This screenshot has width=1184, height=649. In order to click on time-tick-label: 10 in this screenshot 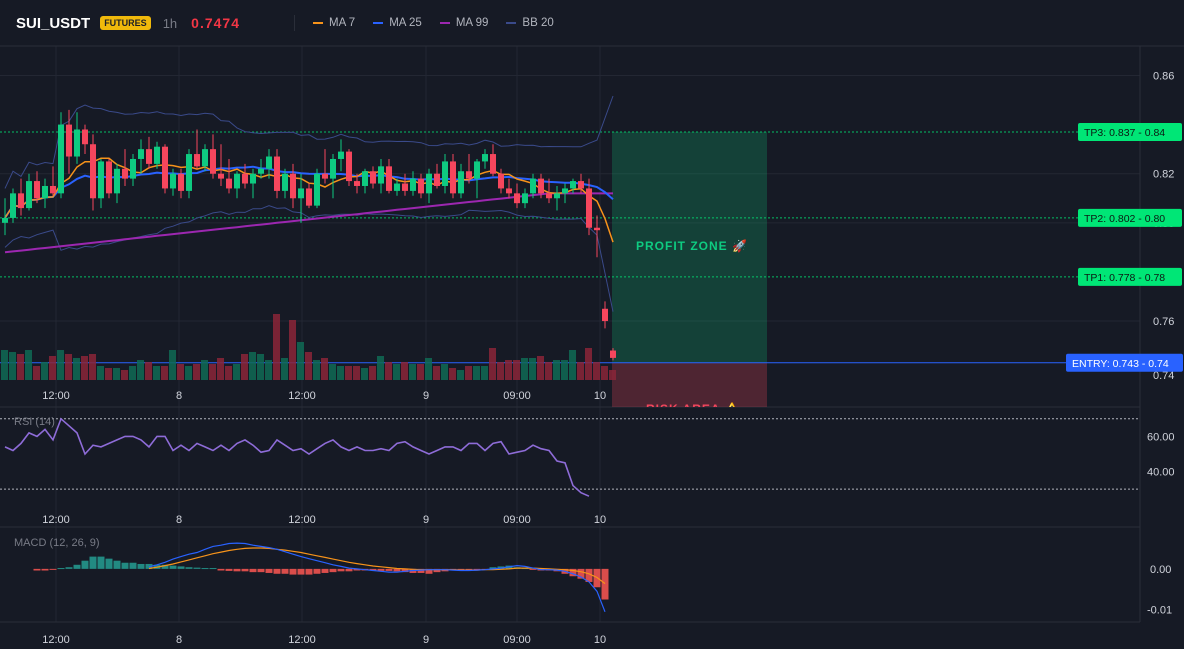, I will do `click(600, 396)`.